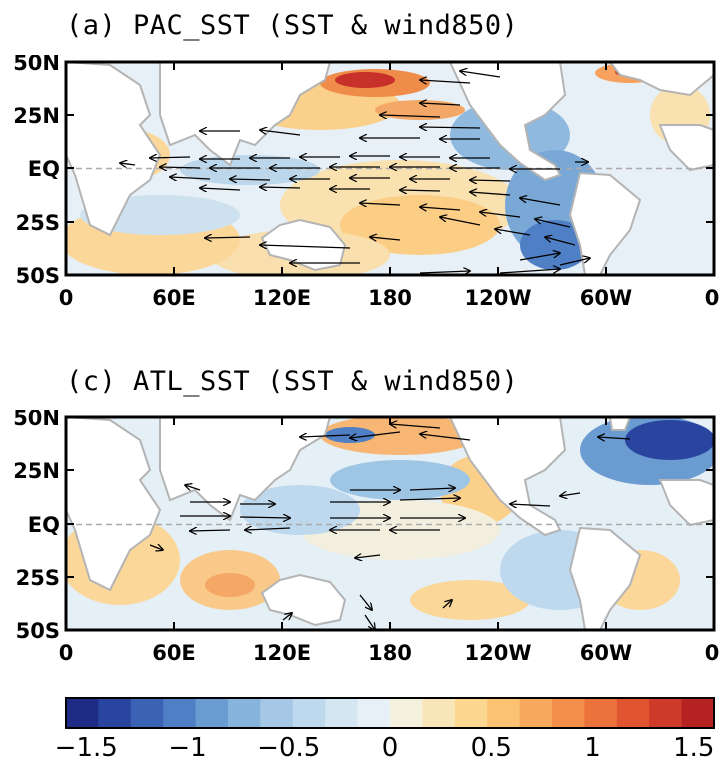 The height and width of the screenshot is (766, 728). I want to click on colorbar-label: −0.5, so click(288, 748).